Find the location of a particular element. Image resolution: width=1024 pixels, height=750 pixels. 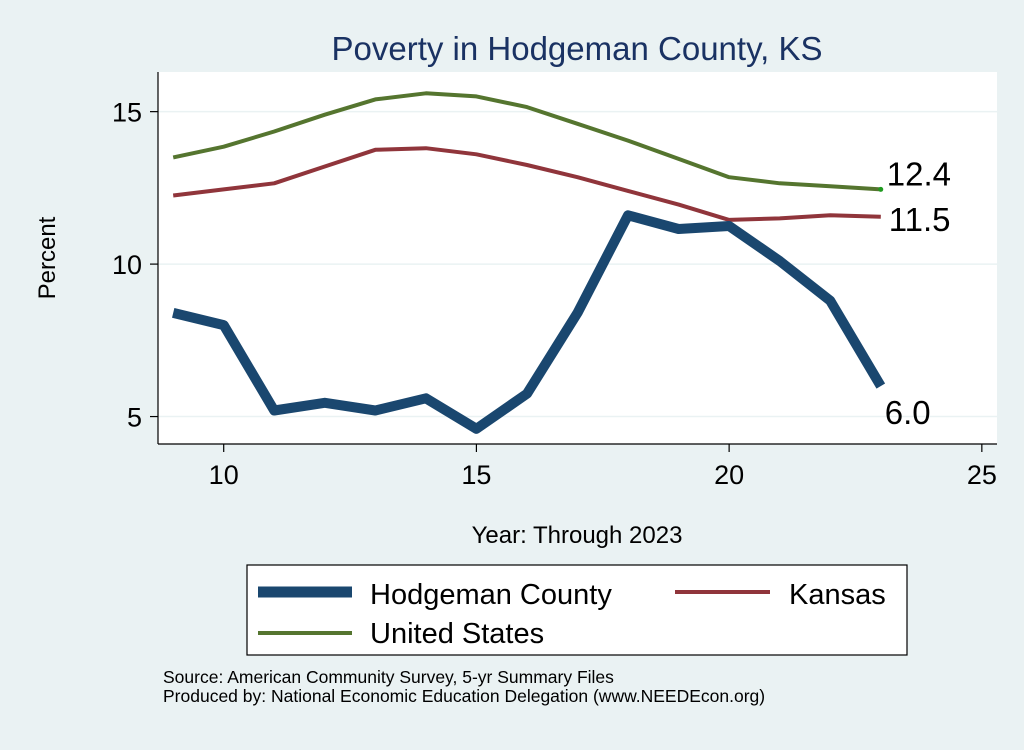

legend-label-hodgeman: Hodgeman County is located at coordinates (491, 595).